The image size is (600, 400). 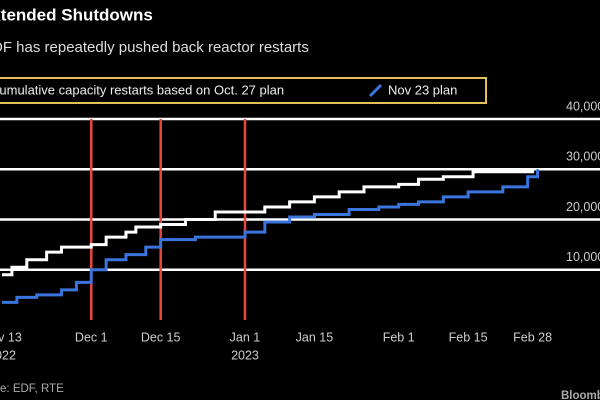 I want to click on x-tick-label: Jan 15, so click(x=315, y=337).